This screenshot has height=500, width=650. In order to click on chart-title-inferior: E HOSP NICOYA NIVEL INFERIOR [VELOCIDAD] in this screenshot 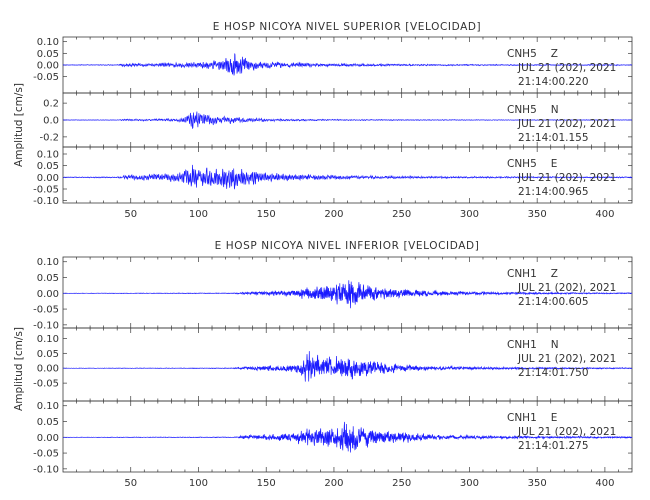, I will do `click(347, 246)`.